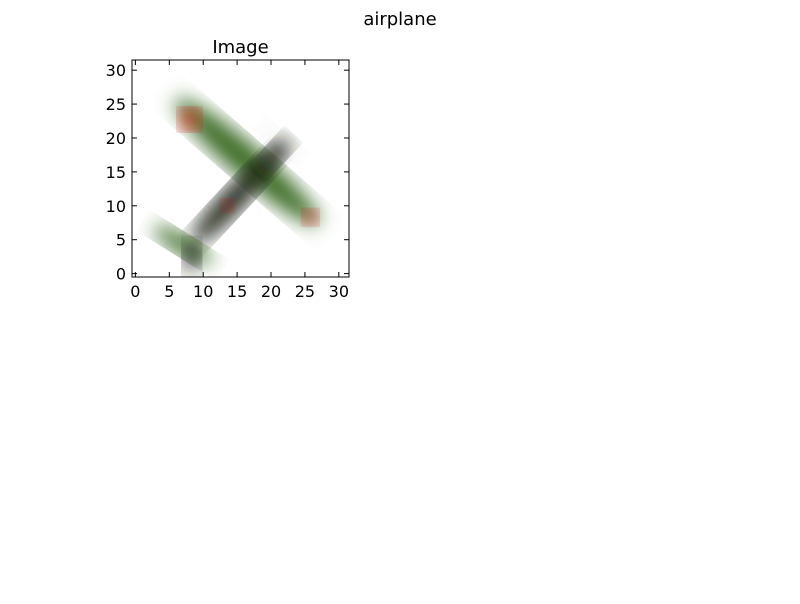  I want to click on figure-suptitle: airplane, so click(400, 19).